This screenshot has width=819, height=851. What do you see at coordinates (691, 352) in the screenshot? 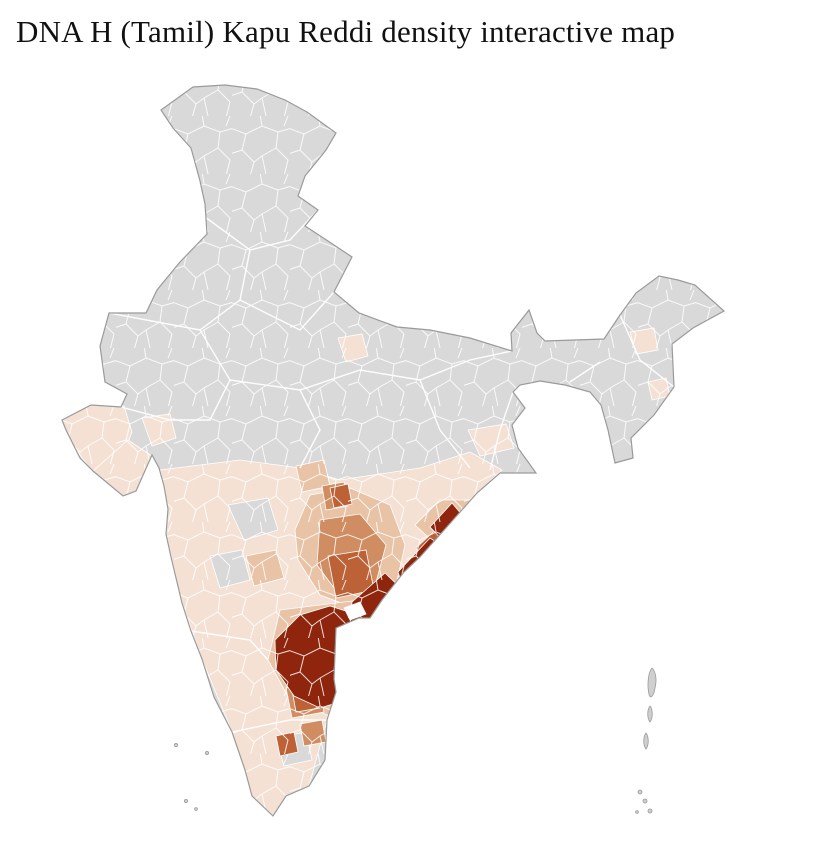
I see `district-region` at bounding box center [691, 352].